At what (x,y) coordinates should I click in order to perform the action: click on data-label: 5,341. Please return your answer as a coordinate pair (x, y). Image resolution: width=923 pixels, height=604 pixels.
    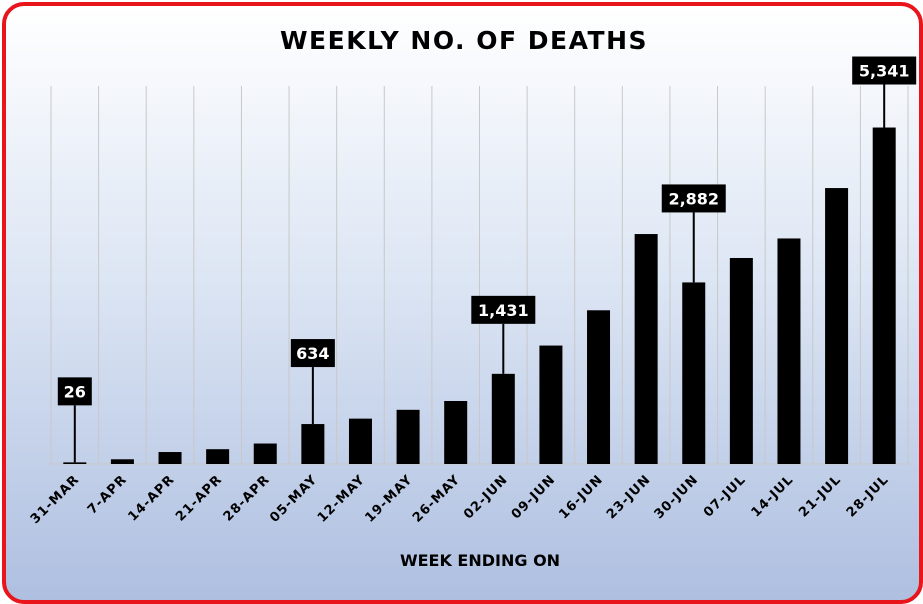
    Looking at the image, I should click on (884, 71).